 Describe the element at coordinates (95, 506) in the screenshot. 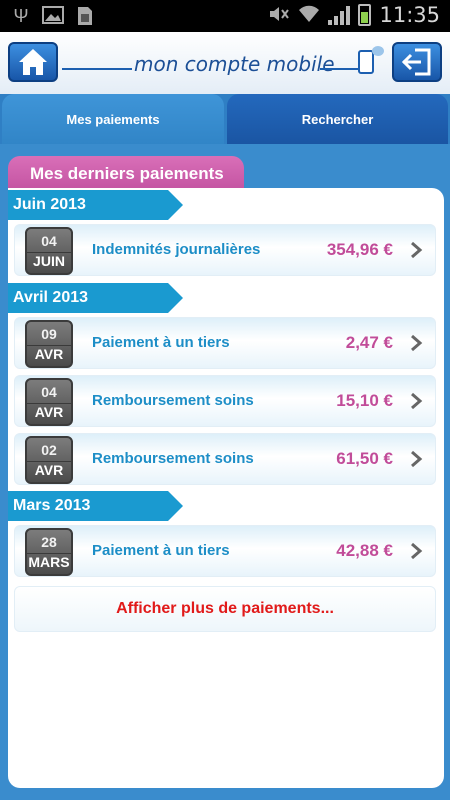

I see `month-header-mars-2013: Mars 2013` at that location.